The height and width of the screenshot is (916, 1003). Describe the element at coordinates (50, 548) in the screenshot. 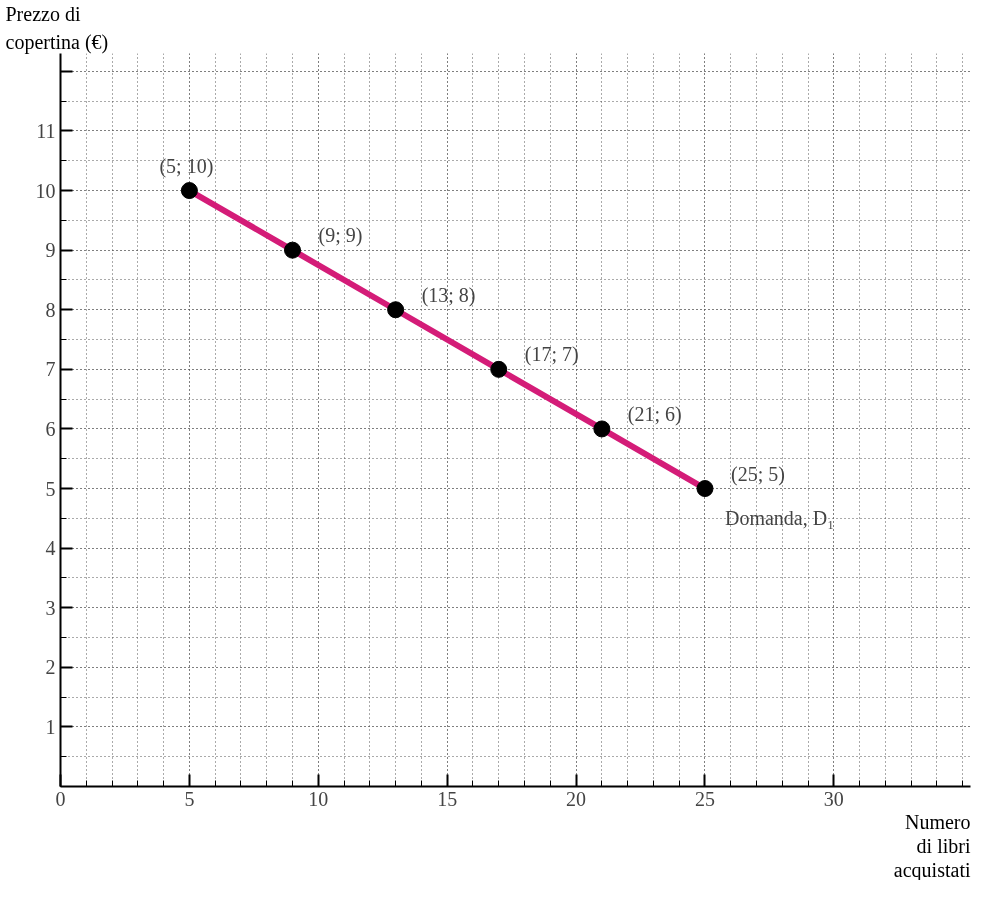

I see `y-tick-label: 4` at that location.